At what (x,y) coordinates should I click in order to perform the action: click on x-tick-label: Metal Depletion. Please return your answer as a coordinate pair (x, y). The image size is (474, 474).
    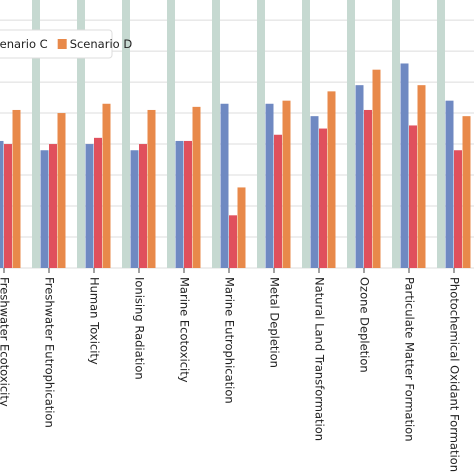
    Looking at the image, I should click on (275, 322).